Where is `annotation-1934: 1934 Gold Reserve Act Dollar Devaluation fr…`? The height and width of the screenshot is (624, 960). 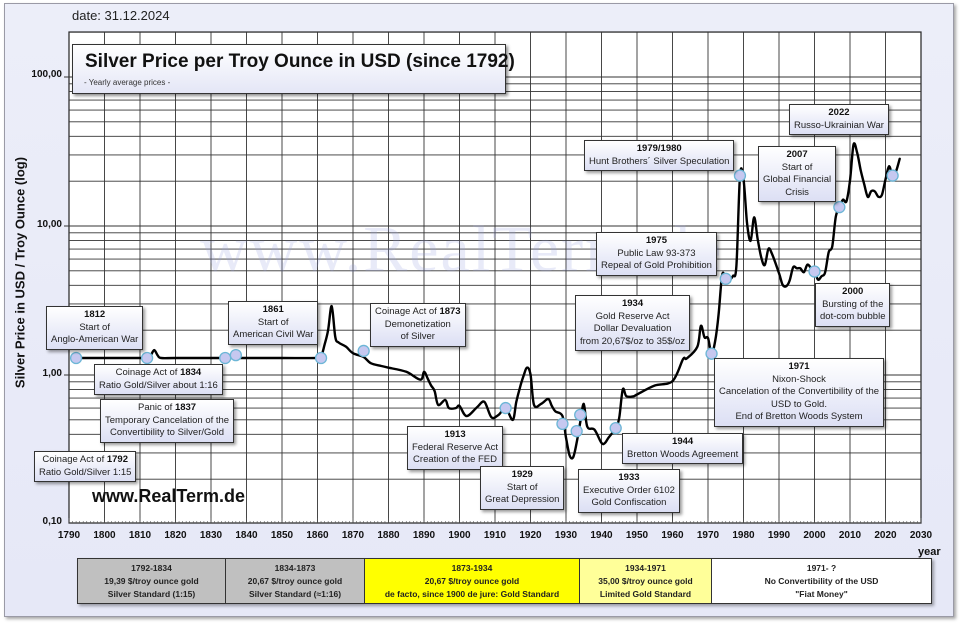 annotation-1934: 1934 Gold Reserve Act Dollar Devaluation fr… is located at coordinates (633, 323).